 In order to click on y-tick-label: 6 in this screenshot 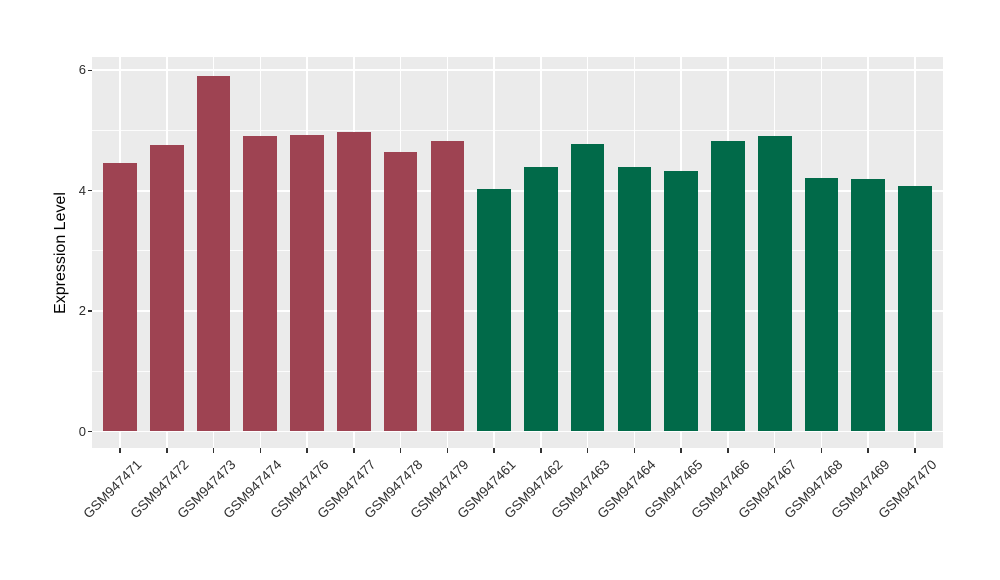, I will do `click(82, 70)`.